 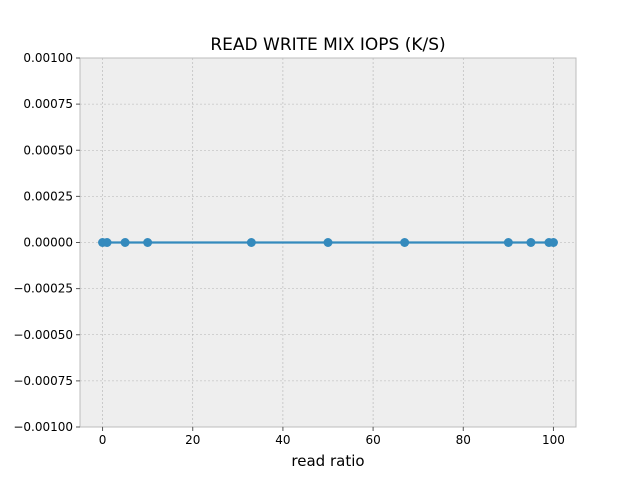 I want to click on x-tick-label: 80, so click(x=463, y=440).